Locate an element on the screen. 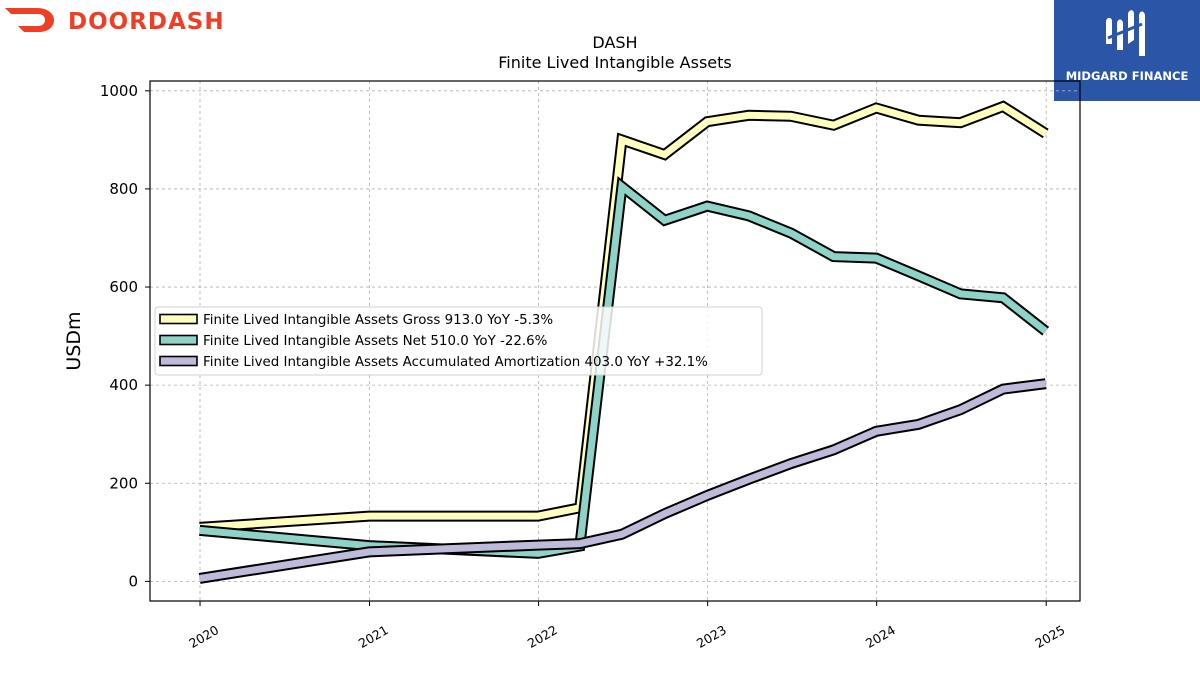 The image size is (1200, 675). x-tick-label: 2024 is located at coordinates (880, 636).